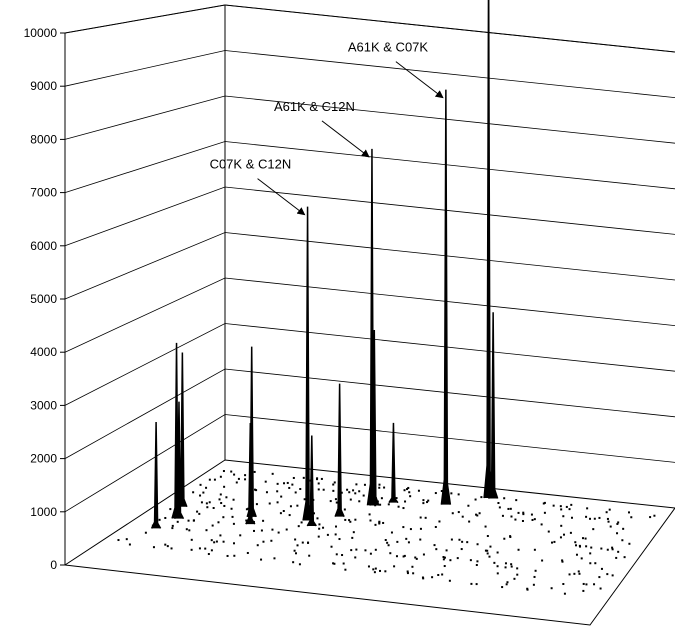 The width and height of the screenshot is (675, 629). Describe the element at coordinates (43, 512) in the screenshot. I see `z-tick-label: 1000` at that location.